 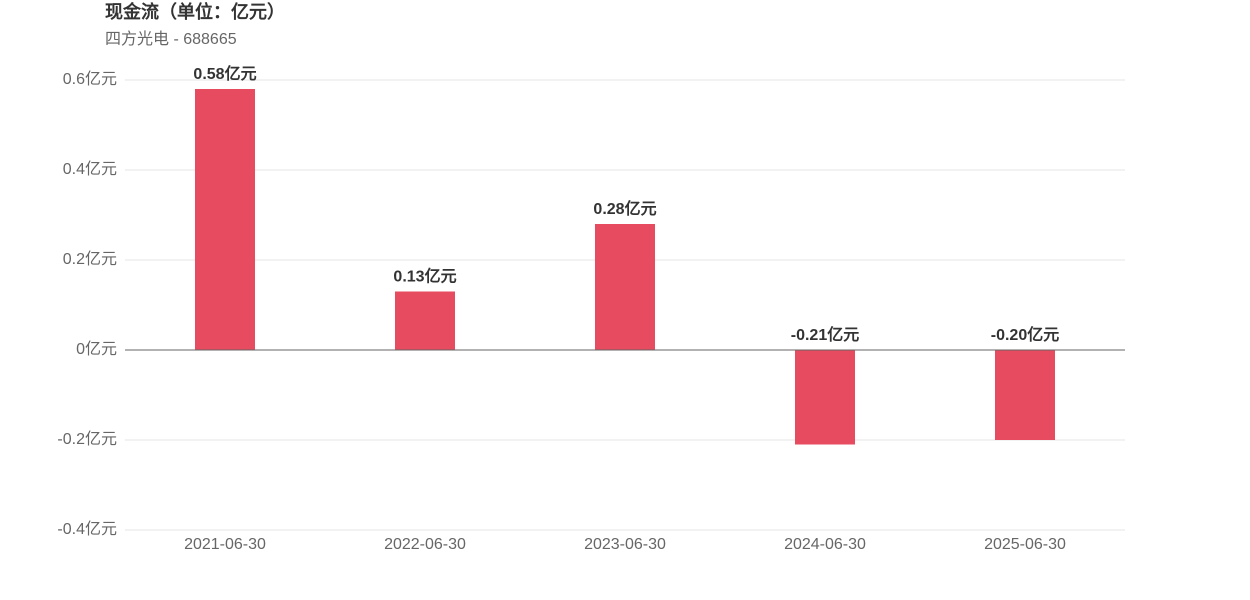 What do you see at coordinates (96, 349) in the screenshot?
I see `y-tick-label: 0亿元` at bounding box center [96, 349].